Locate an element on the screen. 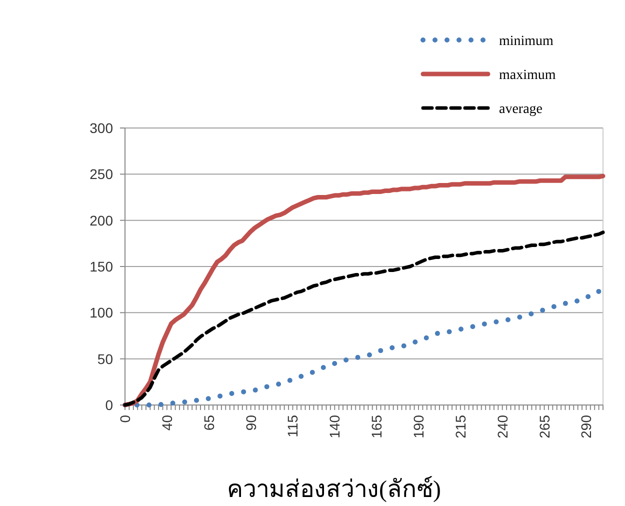  y-tick-label: 150 is located at coordinates (102, 266).